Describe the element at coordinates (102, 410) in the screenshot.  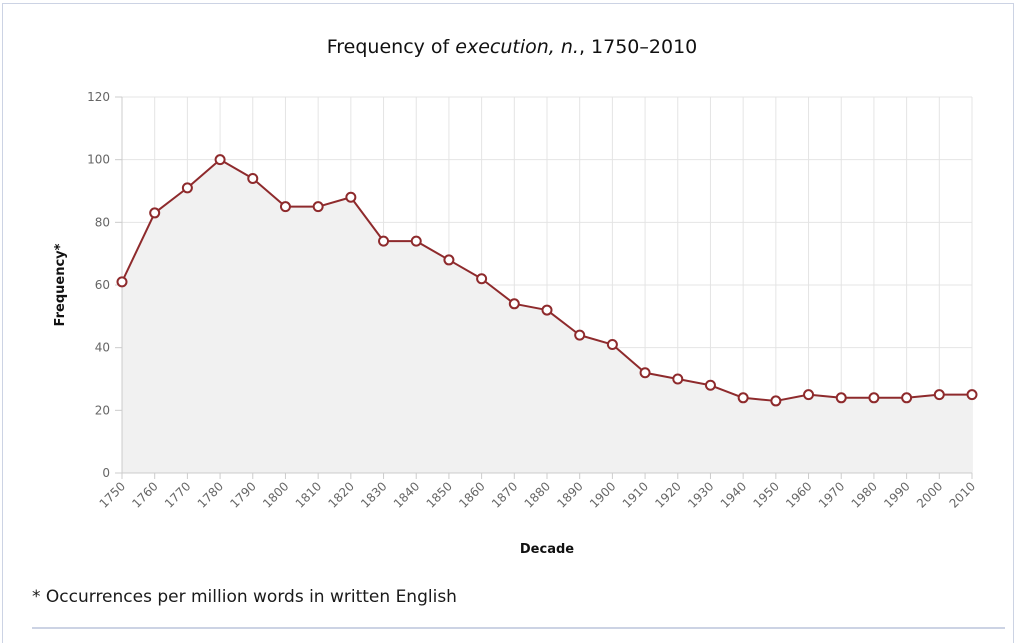
I see `y-tick-label: 20` at that location.